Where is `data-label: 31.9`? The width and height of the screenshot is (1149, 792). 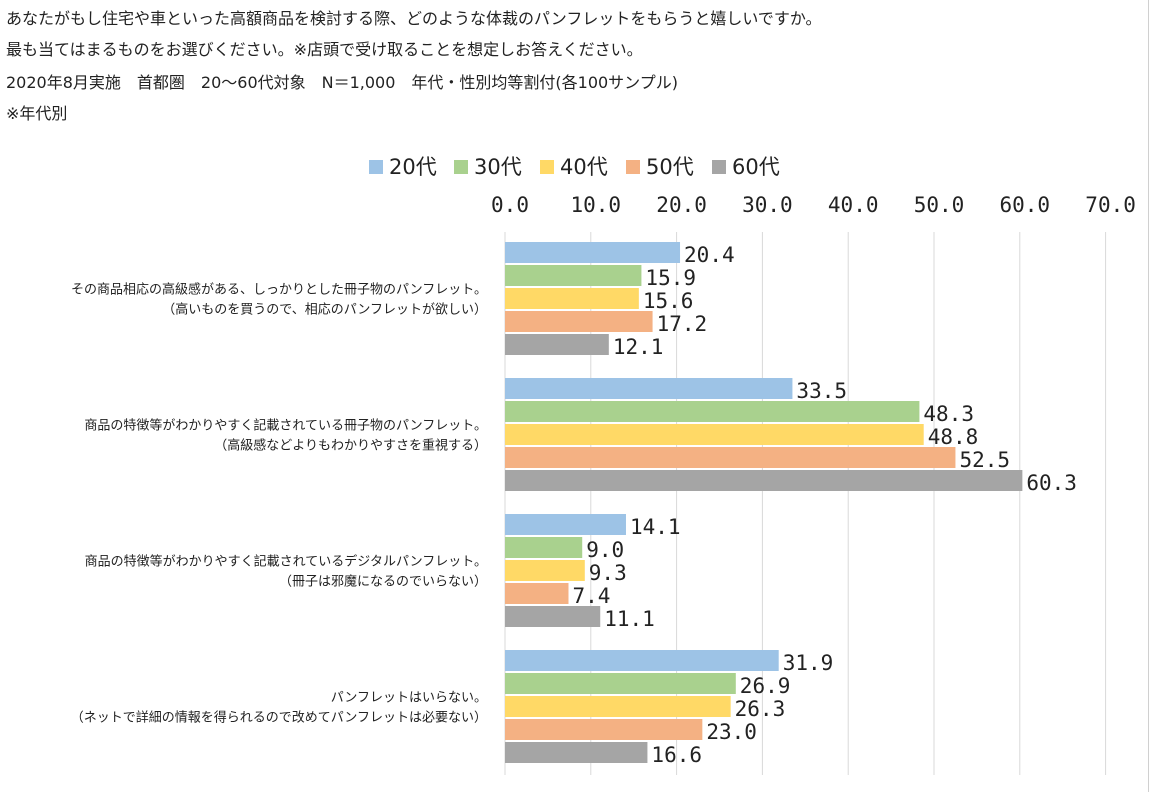 data-label: 31.9 is located at coordinates (808, 663).